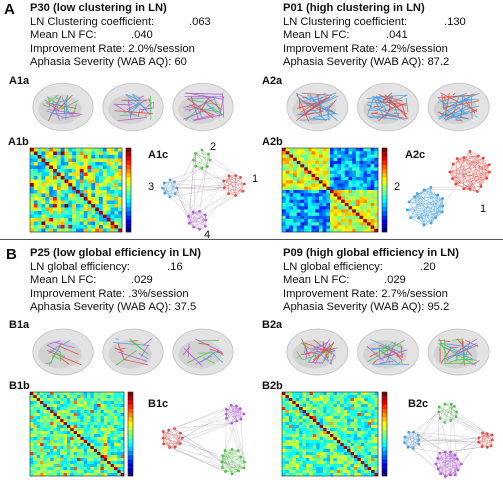  Describe the element at coordinates (133, 352) in the screenshot. I see `brain-views-b1a` at that location.